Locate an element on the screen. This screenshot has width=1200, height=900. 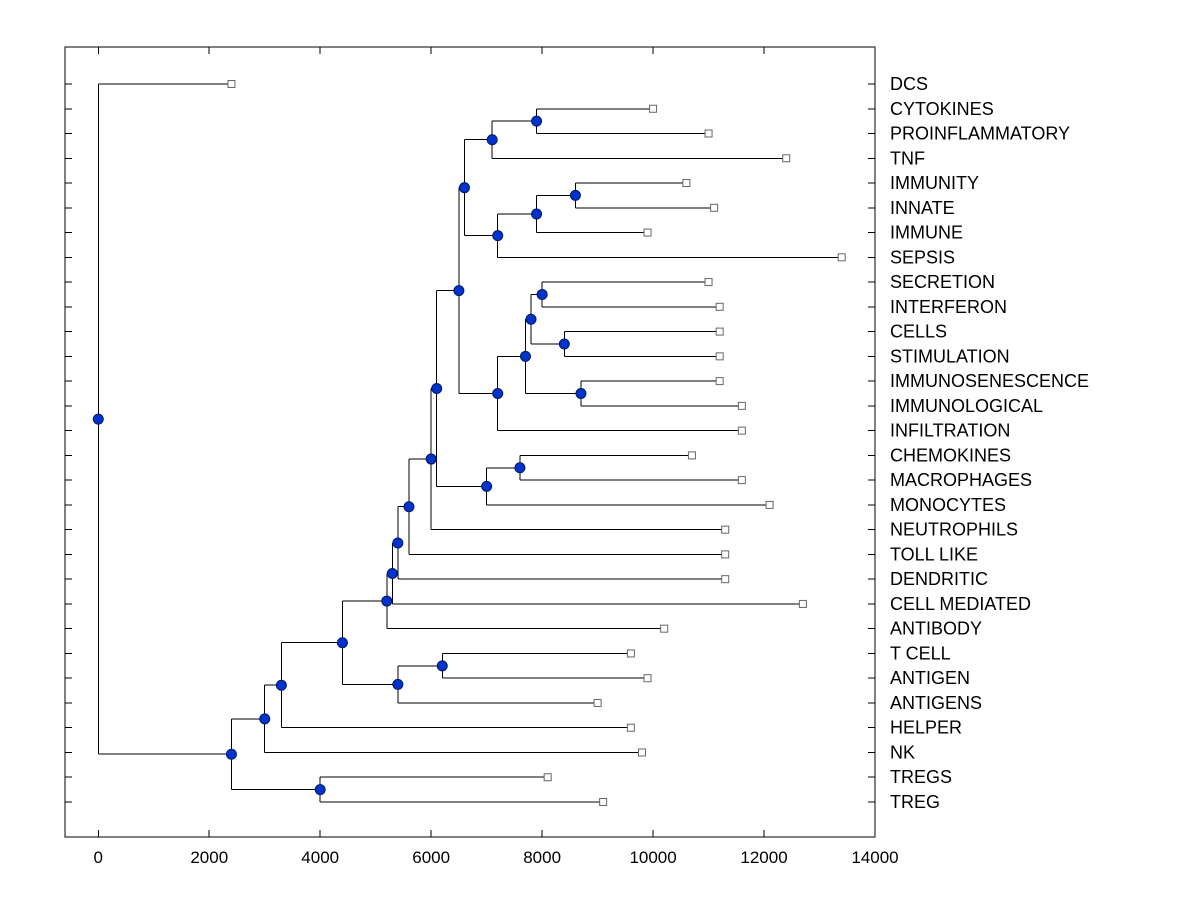
leaf-label: INTERFERON is located at coordinates (948, 307).